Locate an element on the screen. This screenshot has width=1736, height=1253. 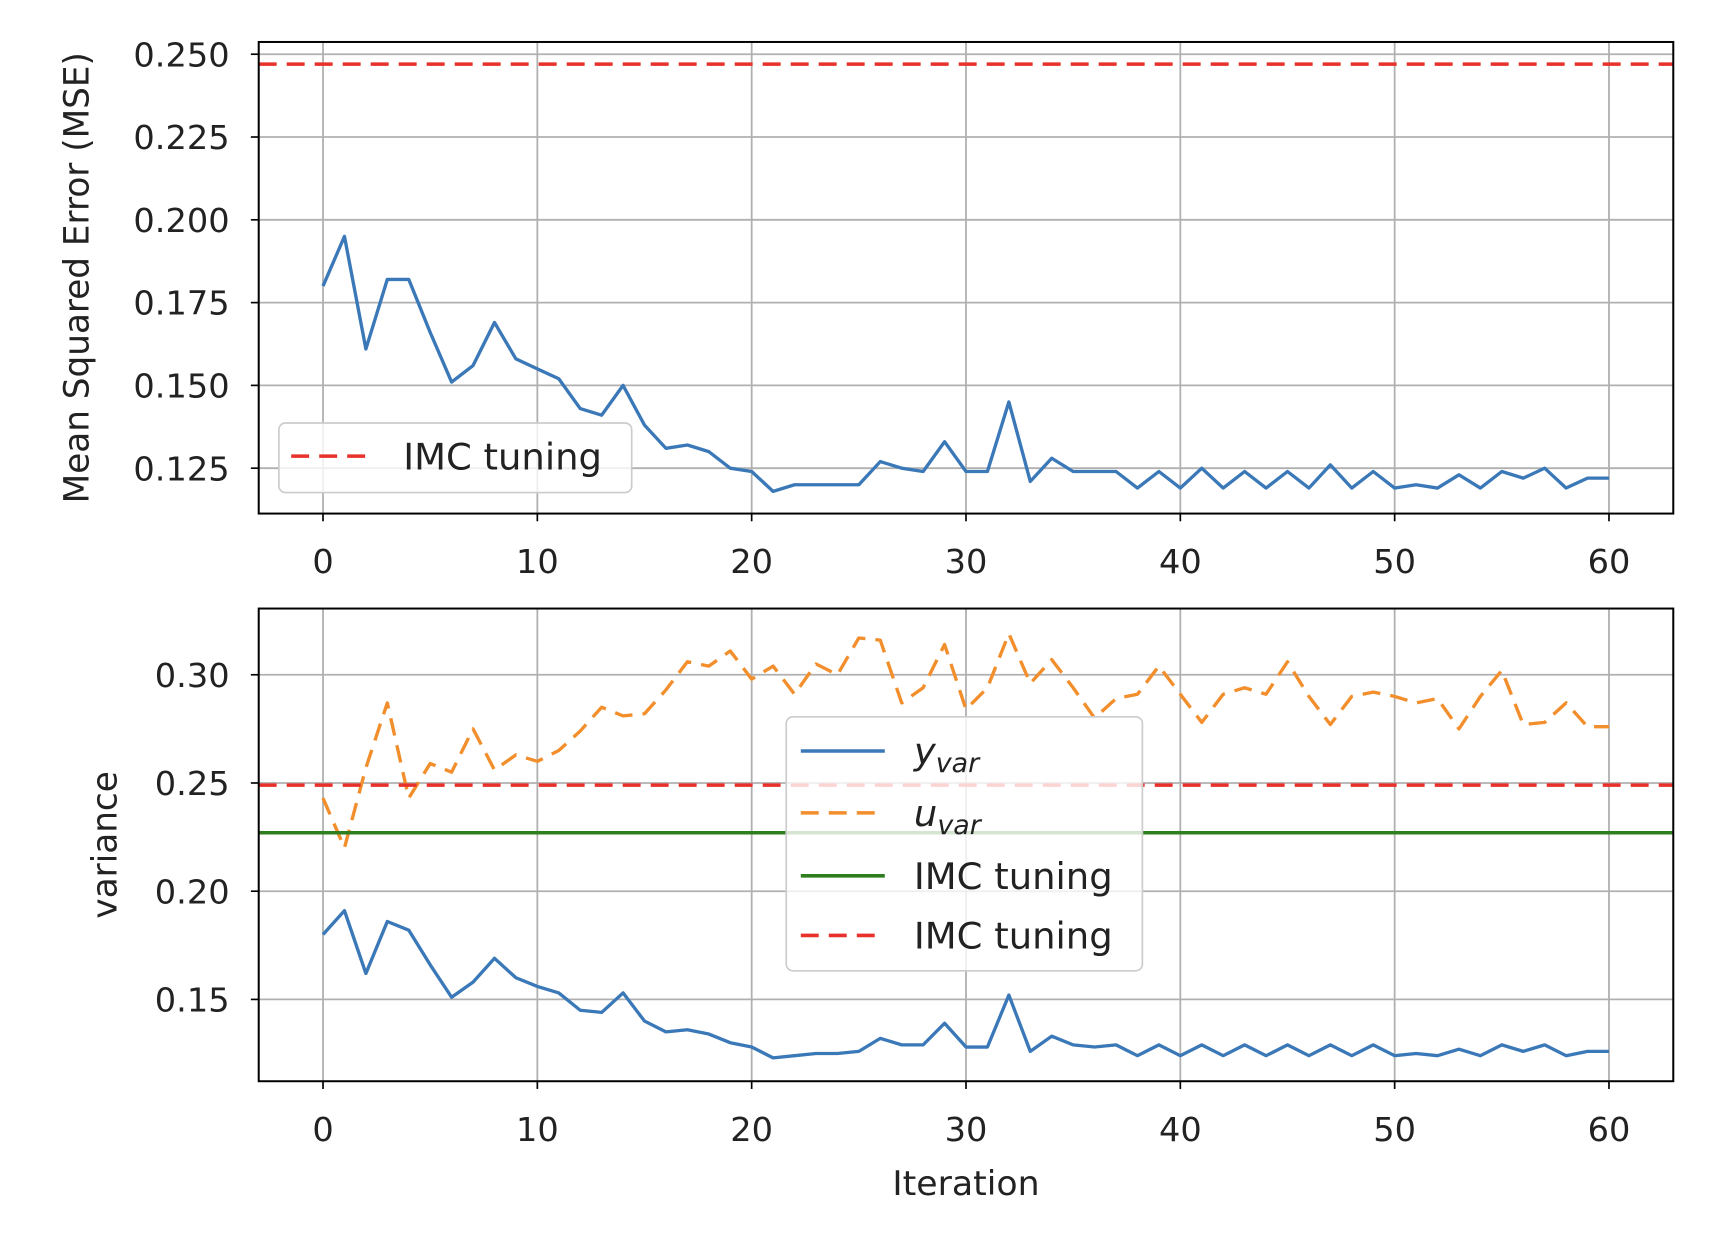
y-tick-label: 0.175 is located at coordinates (181, 303).